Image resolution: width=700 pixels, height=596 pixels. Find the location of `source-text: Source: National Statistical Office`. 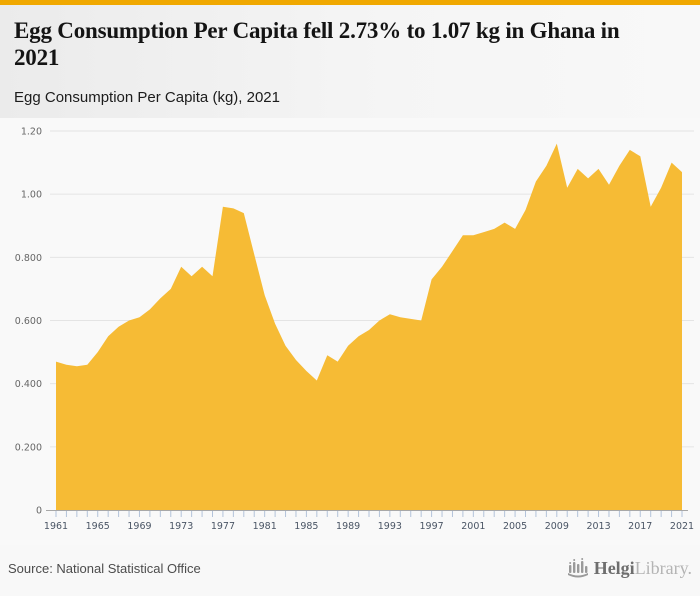

source-text: Source: National Statistical Office is located at coordinates (104, 568).